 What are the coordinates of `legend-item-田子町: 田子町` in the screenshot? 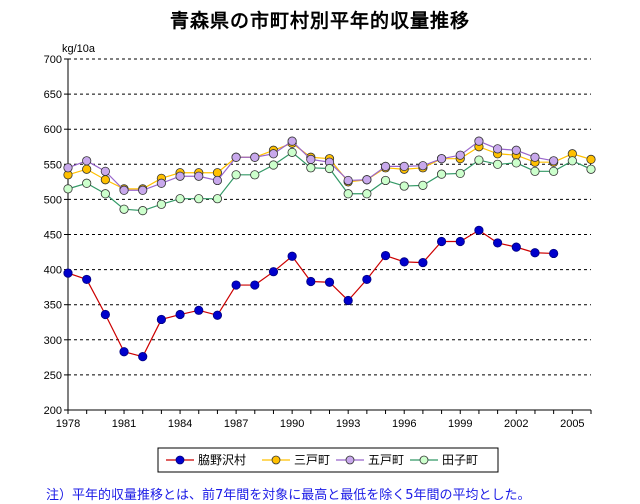 It's located at (444, 460).